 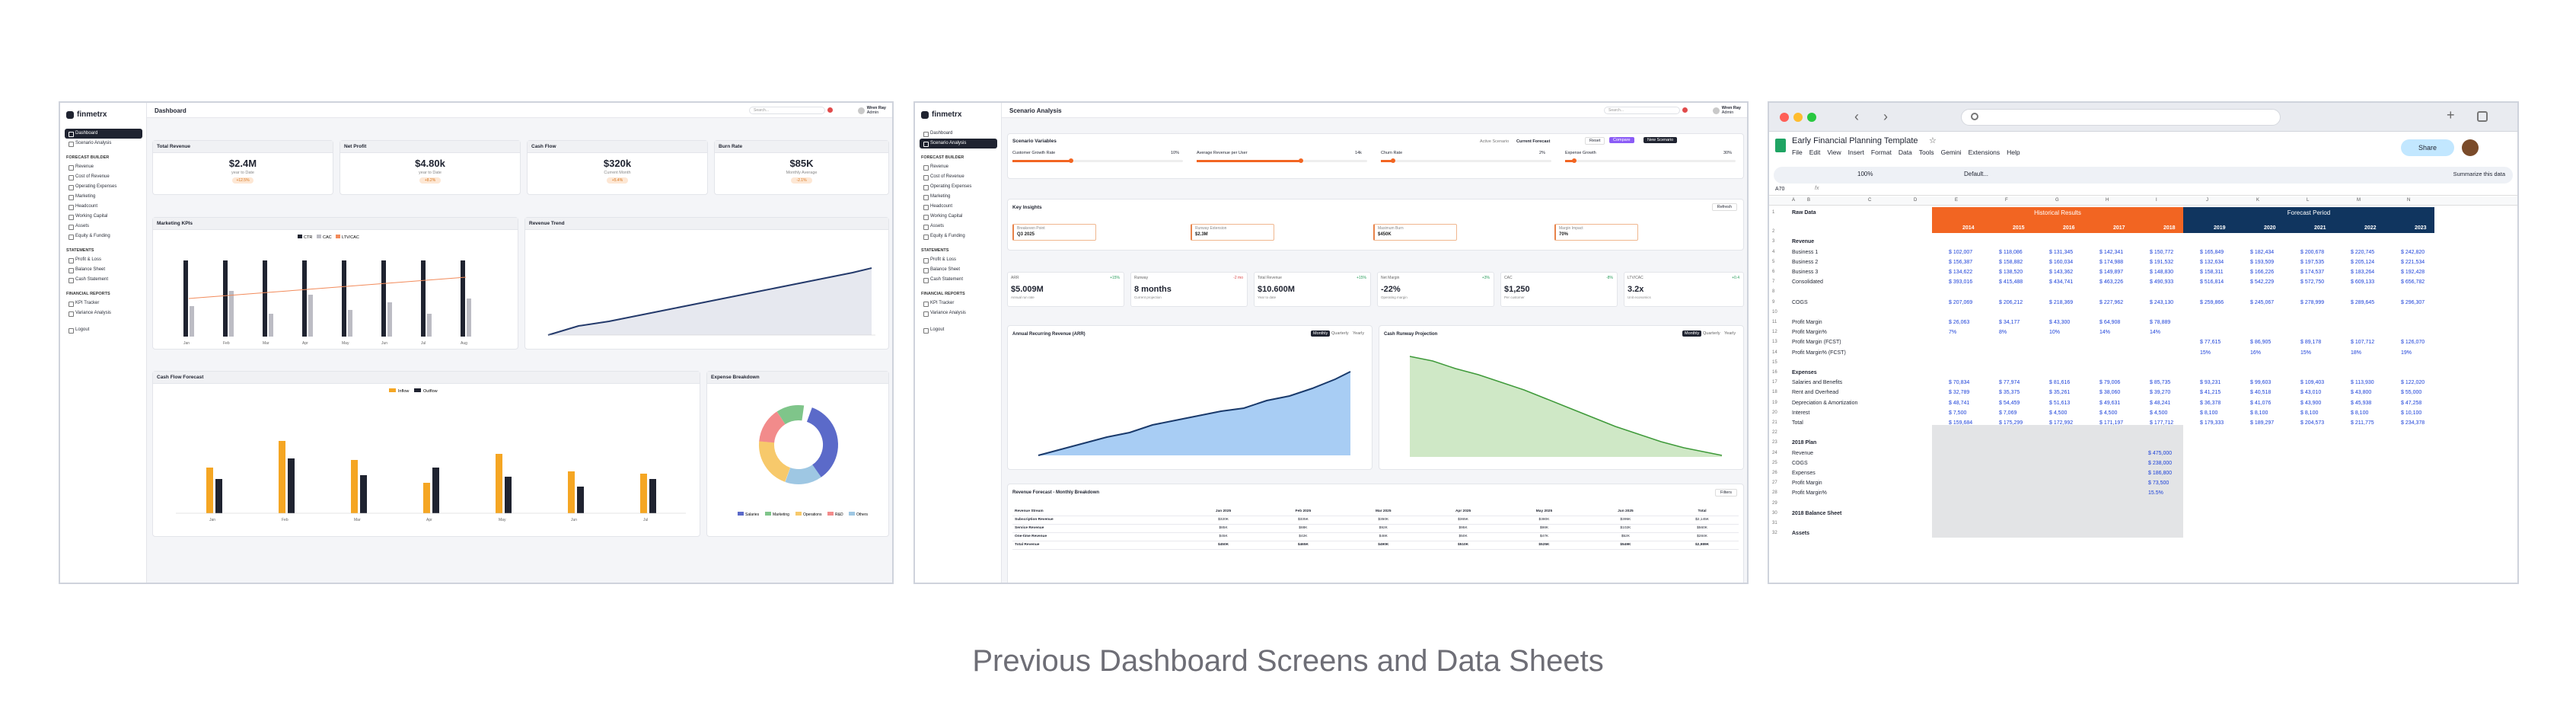 I want to click on cell-forecast: $ 77,615, so click(x=2210, y=343).